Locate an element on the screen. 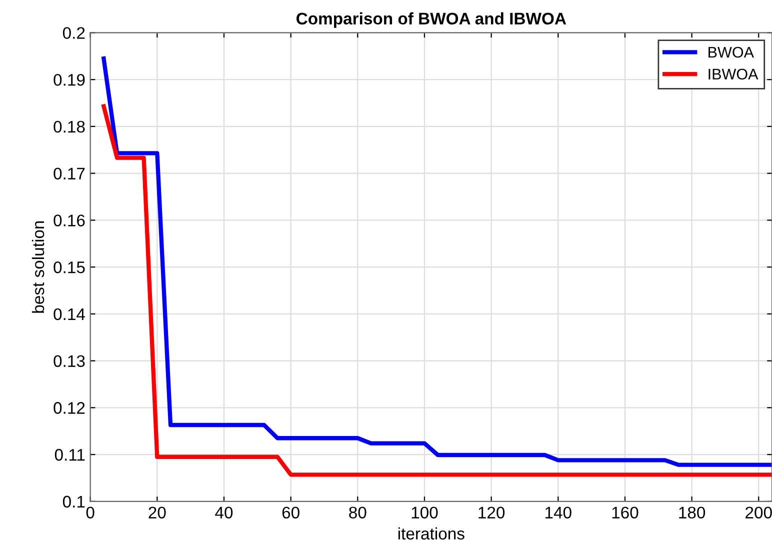 This screenshot has width=772, height=545. y-tick-label: 0.18 is located at coordinates (69, 126).